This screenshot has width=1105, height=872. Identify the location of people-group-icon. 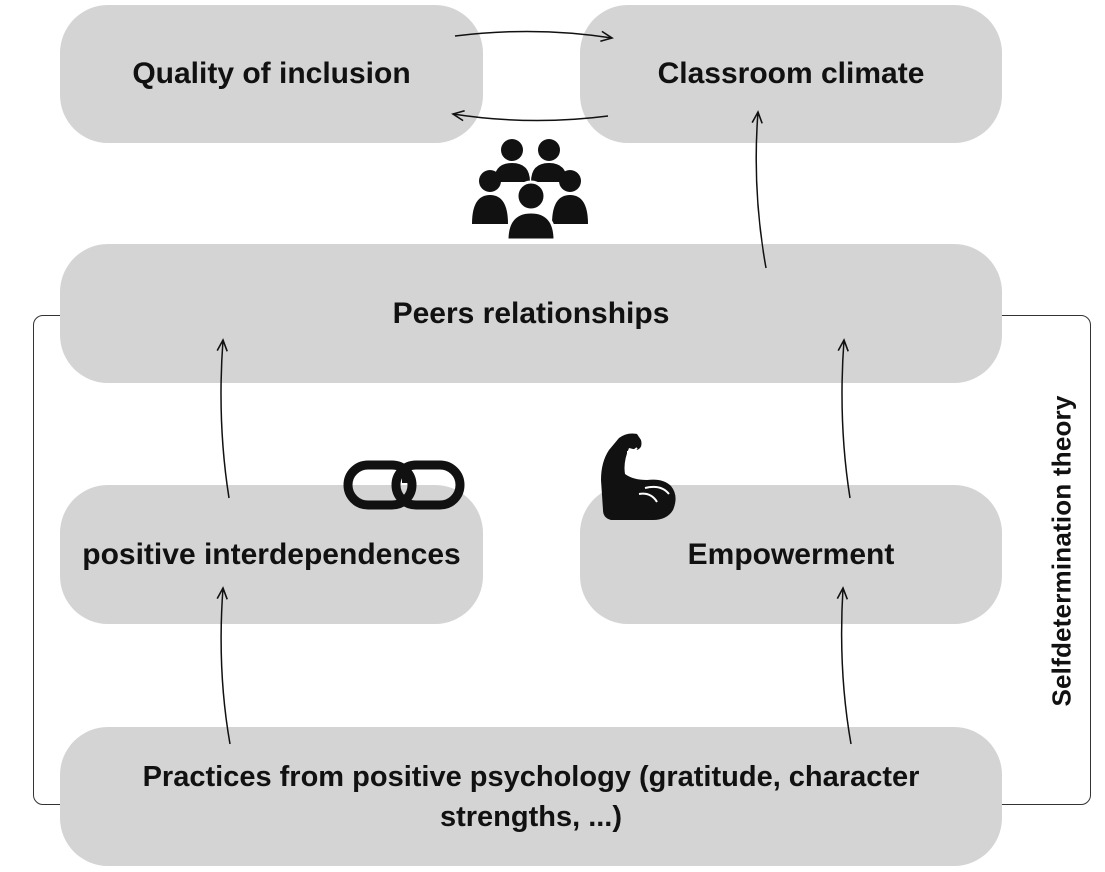
(530, 190).